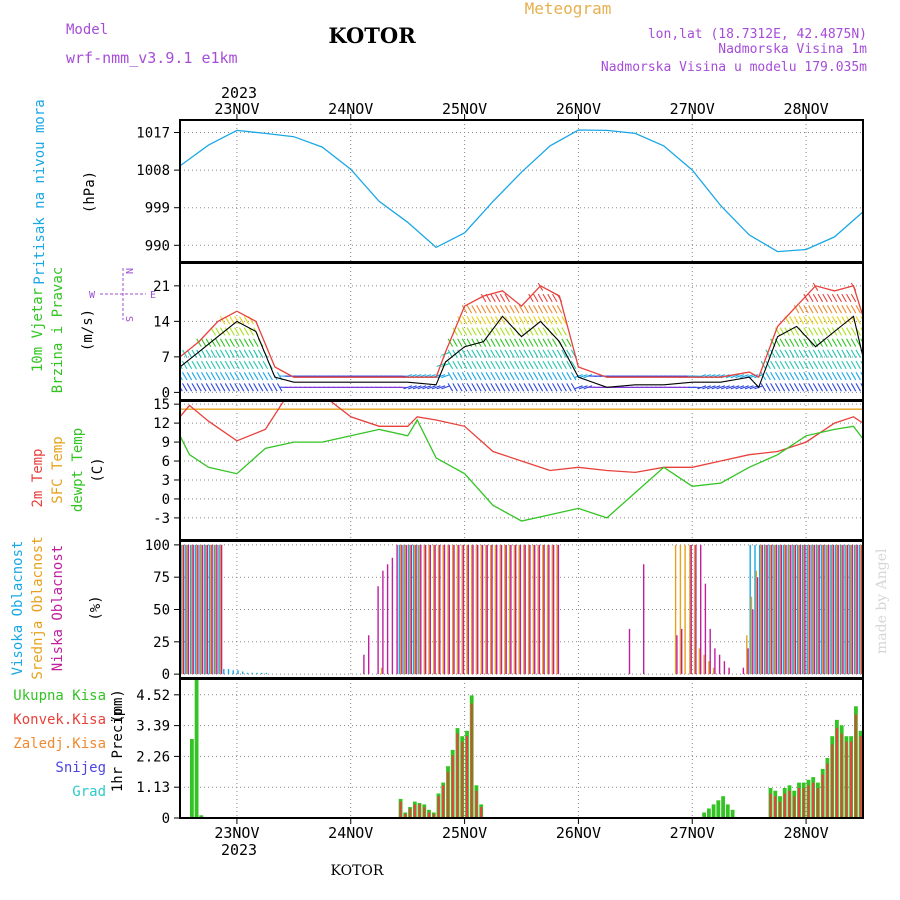 Image resolution: width=900 pixels, height=900 pixels. I want to click on precip-total-bar, so click(192, 778).